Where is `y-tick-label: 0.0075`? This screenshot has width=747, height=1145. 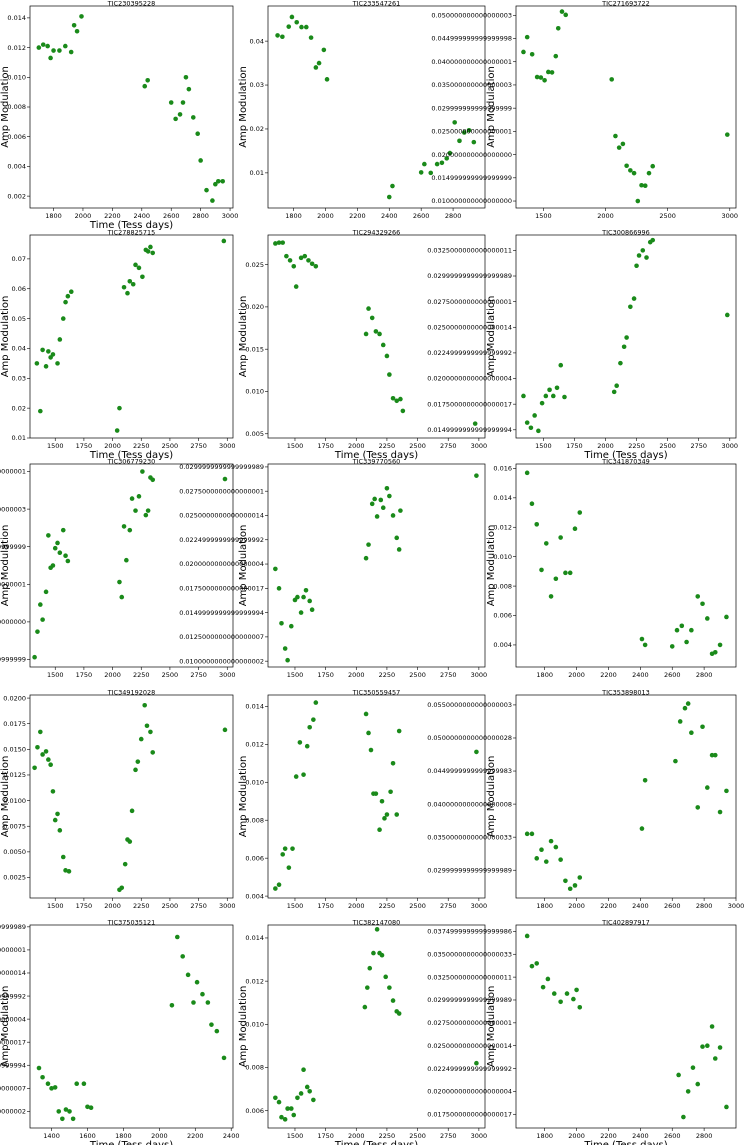
y-tick-label: 0.0075 is located at coordinates (14, 826).